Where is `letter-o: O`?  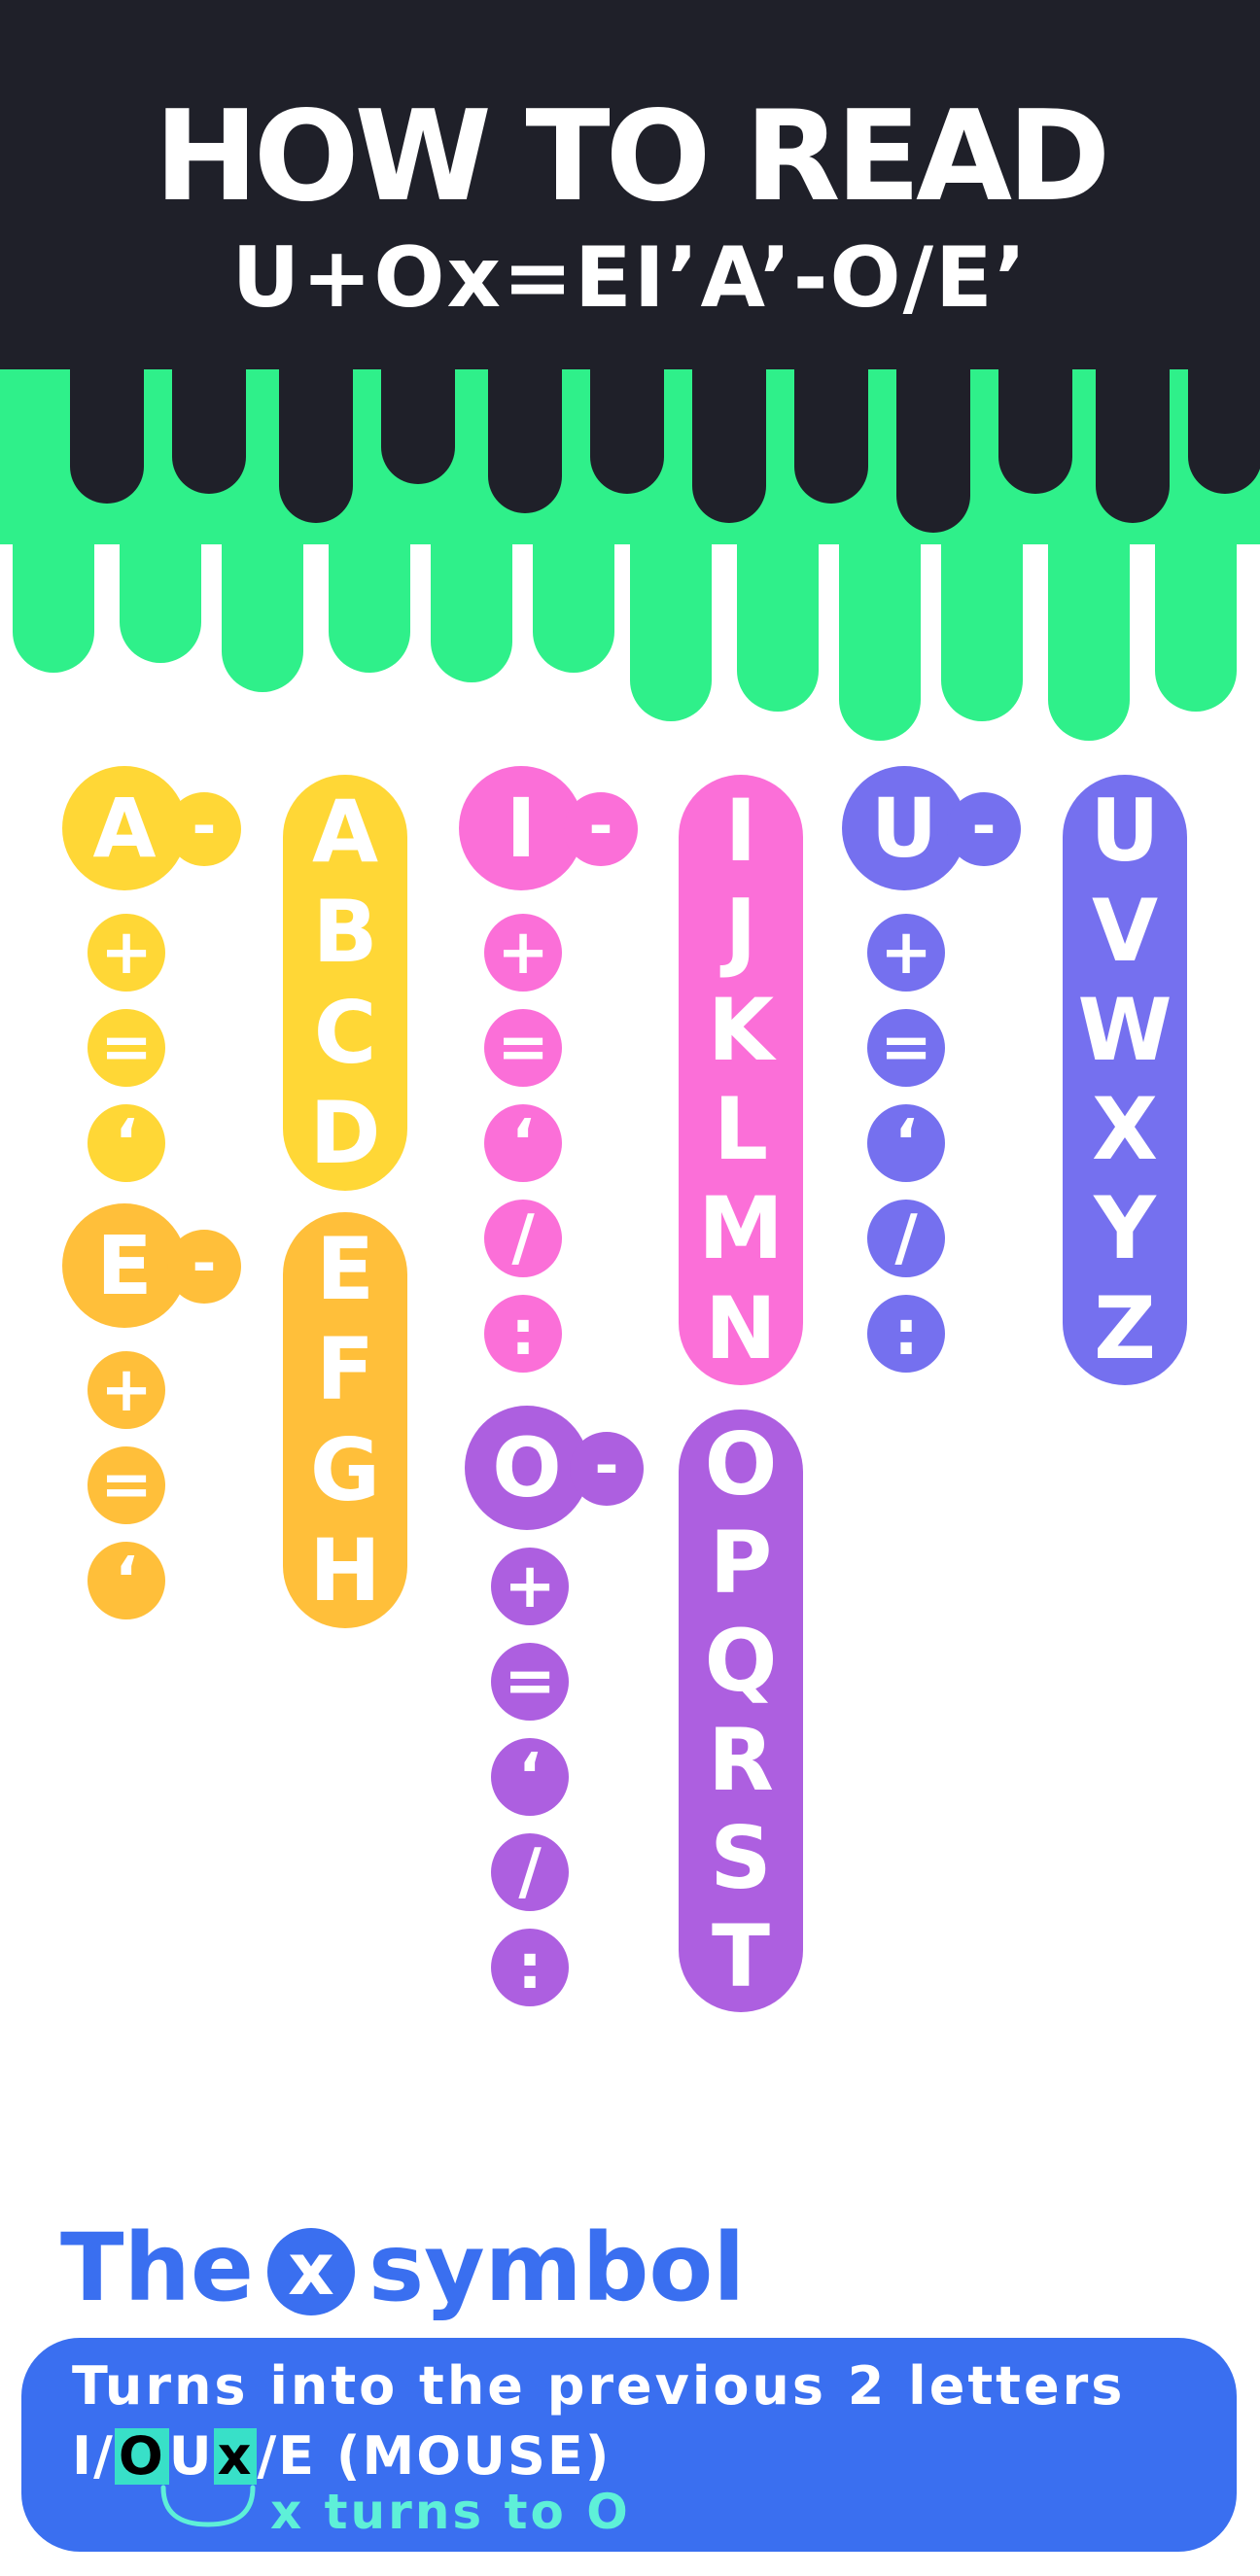 letter-o: O is located at coordinates (741, 1464).